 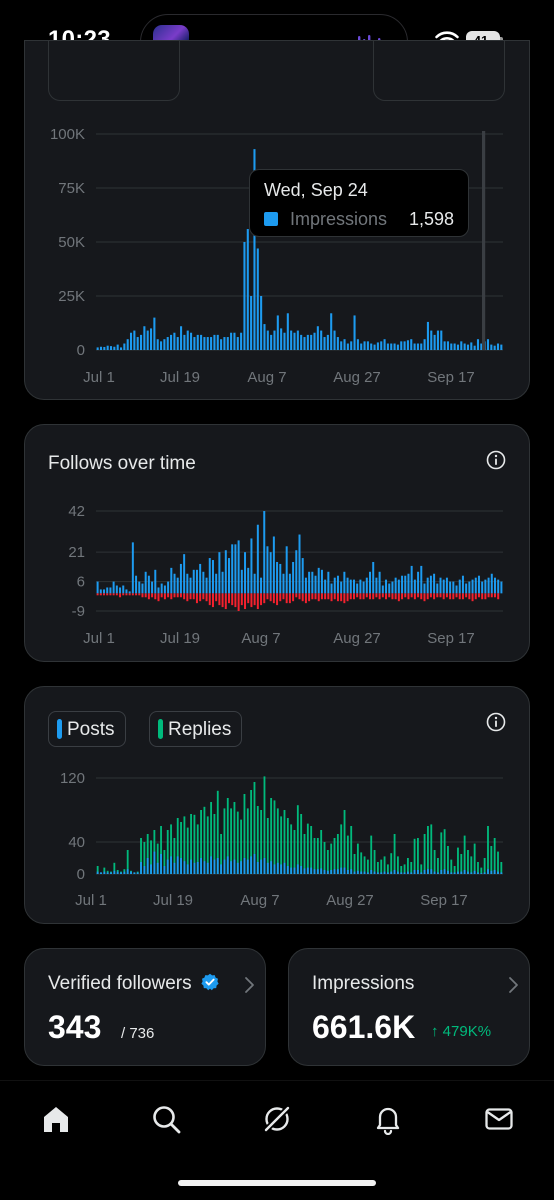 I want to click on search-icon, so click(x=166, y=1119).